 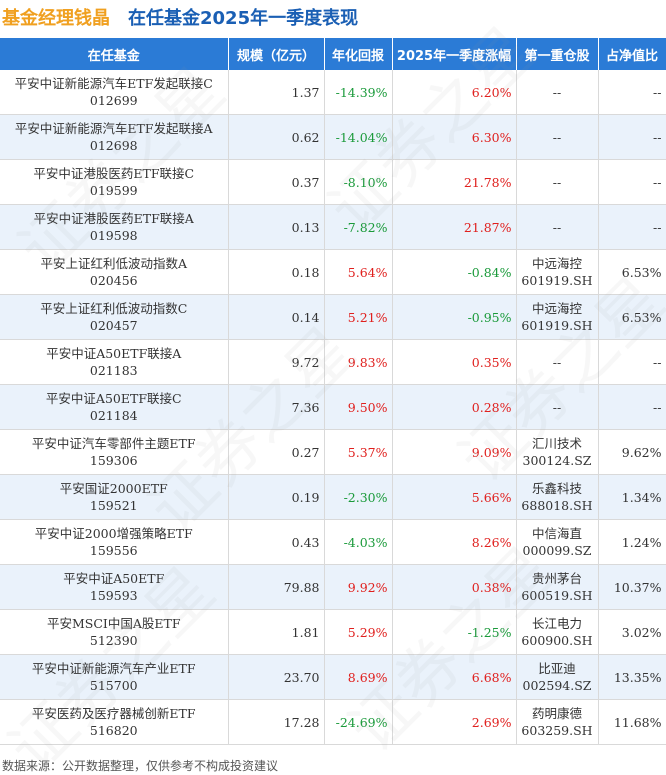 I want to click on cell-scale: 0.43, so click(x=276, y=542).